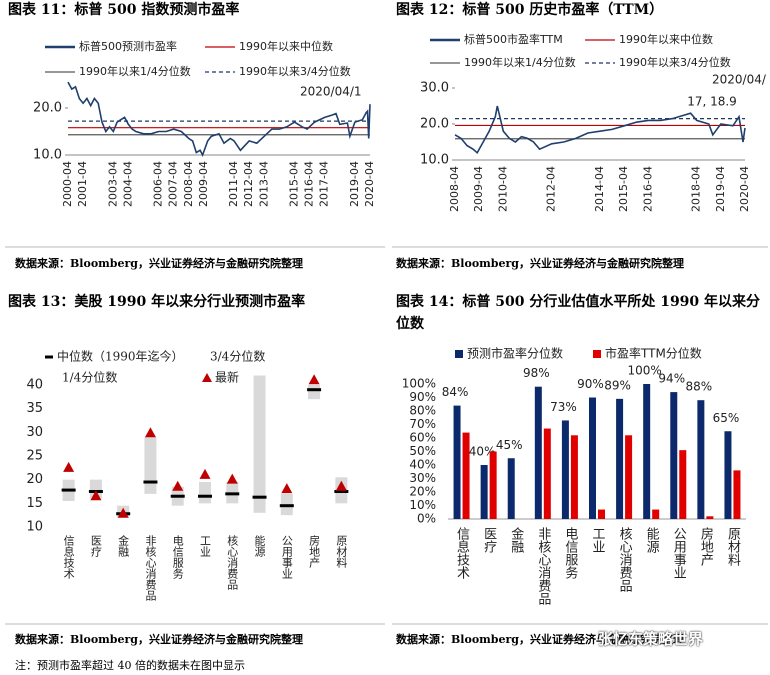 The height and width of the screenshot is (675, 770). I want to click on y-tick-label: 30, so click(34, 432).